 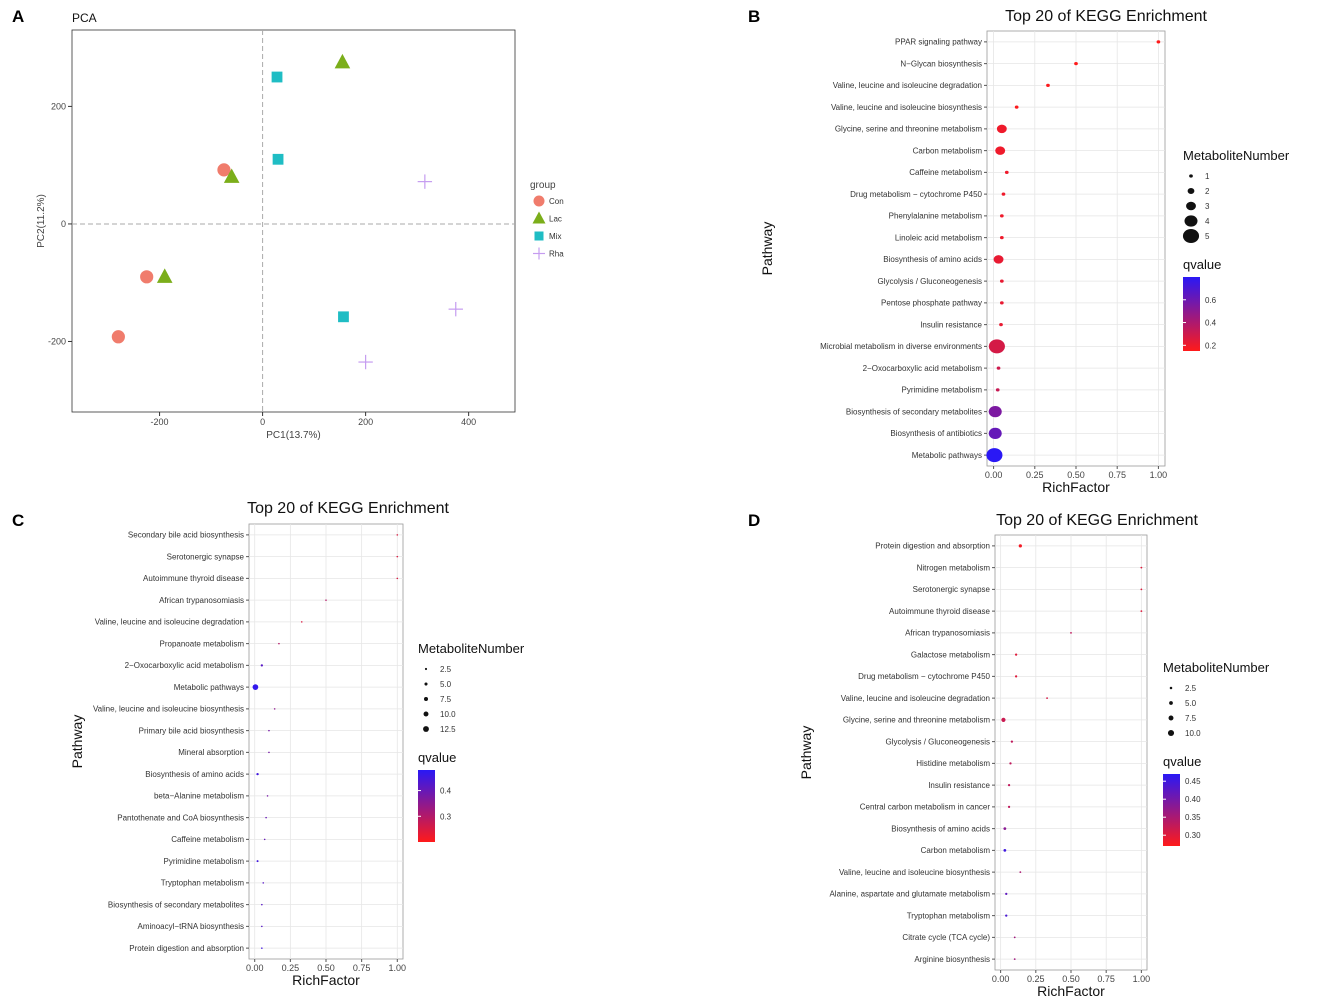 I want to click on pathway-label: Central carbon metabolism in cancer, so click(x=925, y=807).